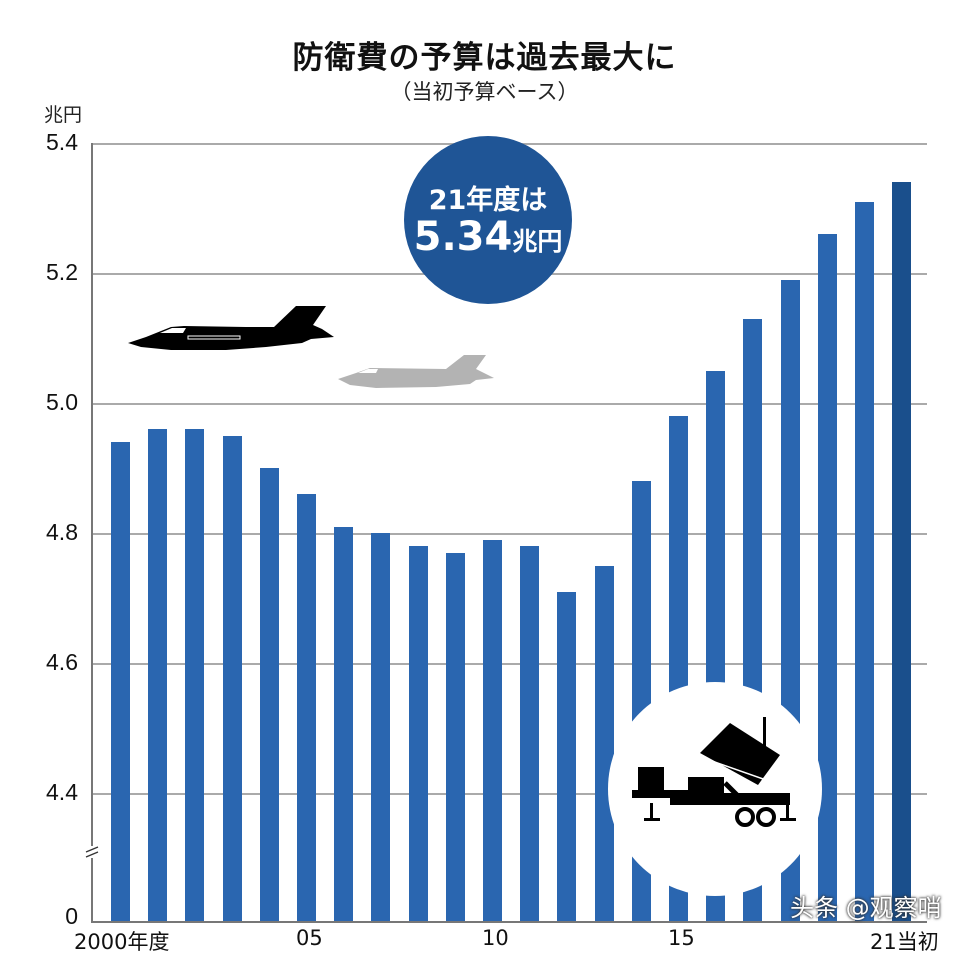 Image resolution: width=969 pixels, height=956 pixels. Describe the element at coordinates (62, 272) in the screenshot. I see `y-tick-5-2: 5.2` at that location.